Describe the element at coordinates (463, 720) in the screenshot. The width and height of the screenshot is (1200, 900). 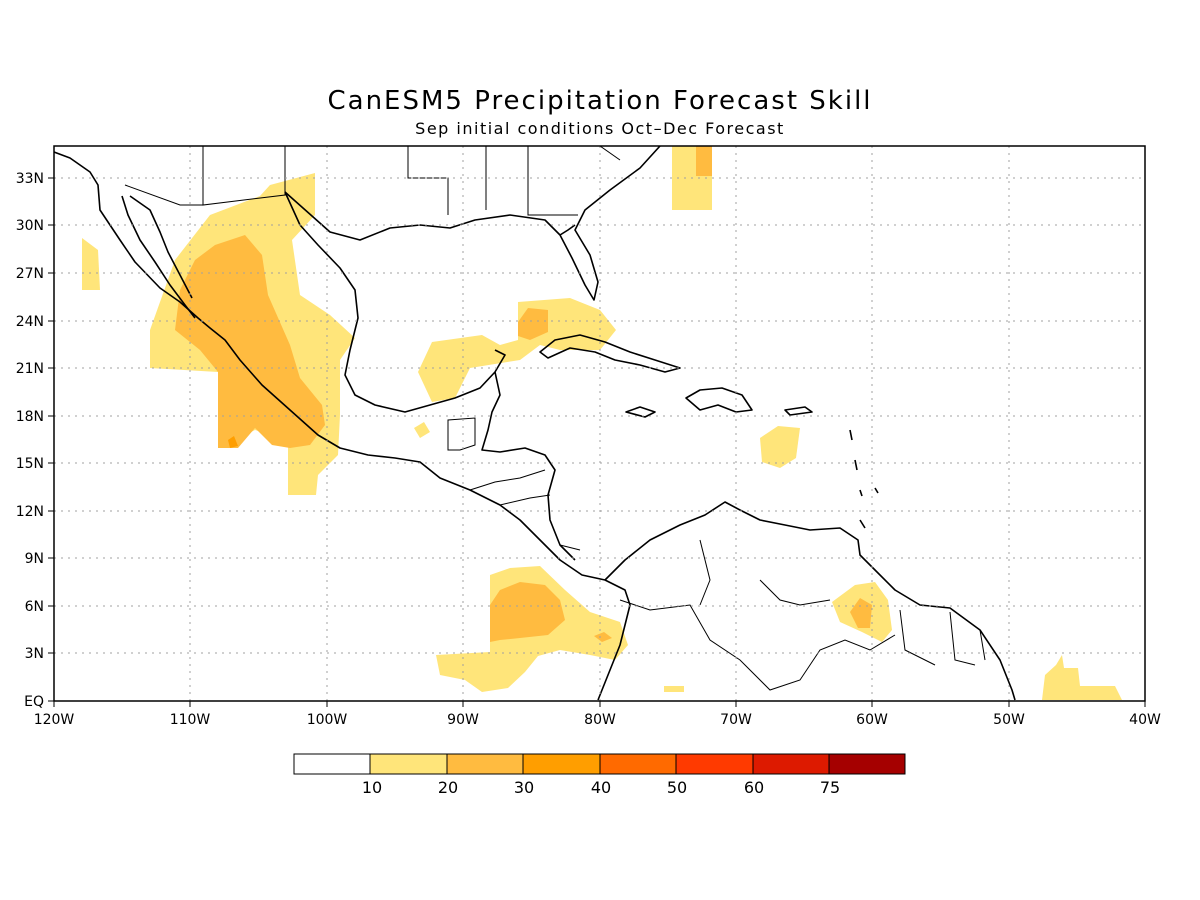
I see `lon-label: 90W` at that location.